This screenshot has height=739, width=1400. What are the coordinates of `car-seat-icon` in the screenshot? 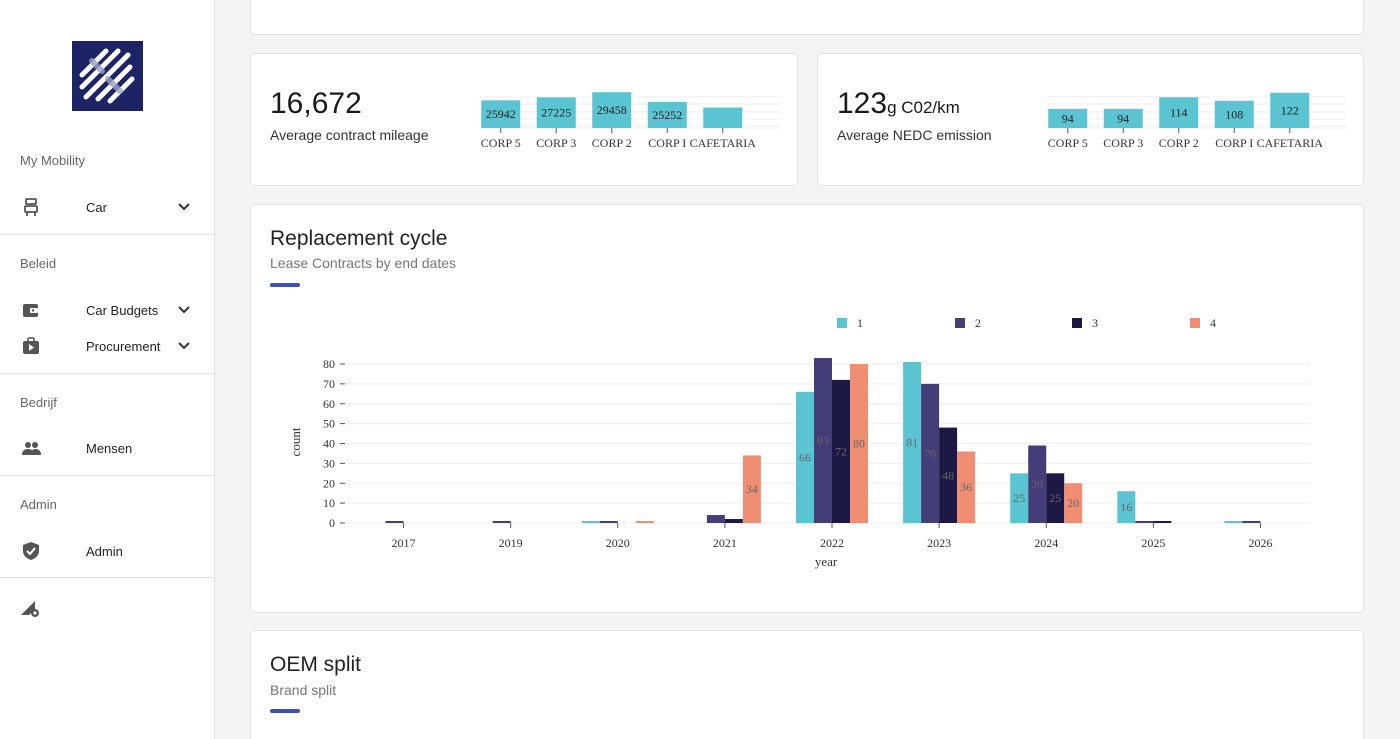 It's located at (31, 207).